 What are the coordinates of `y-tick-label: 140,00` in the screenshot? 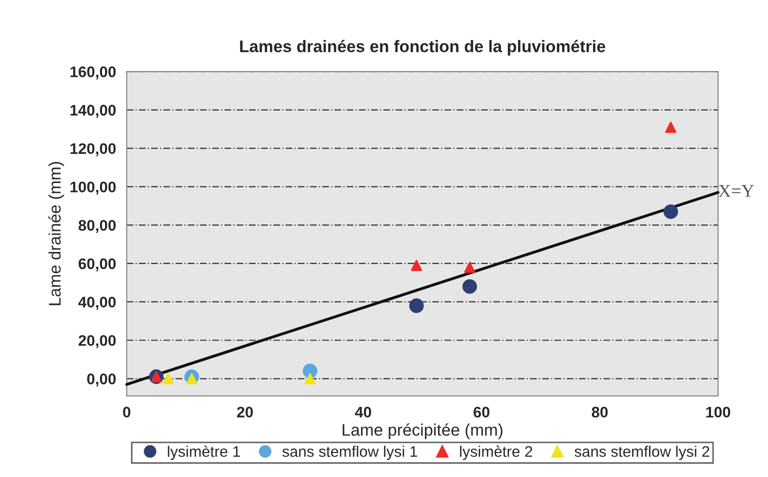 It's located at (93, 111).